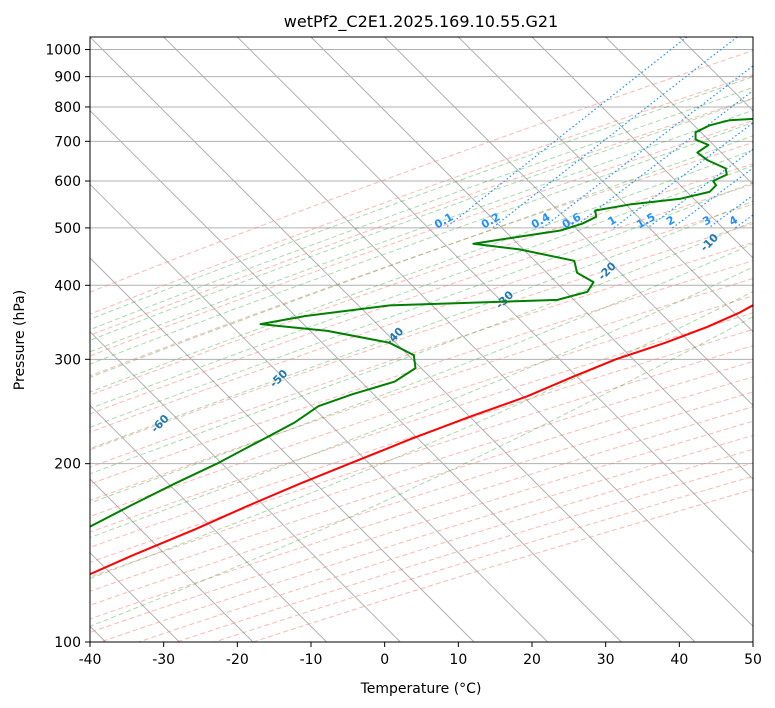 The height and width of the screenshot is (708, 775). Describe the element at coordinates (679, 660) in the screenshot. I see `x-tick-label: 40` at that location.